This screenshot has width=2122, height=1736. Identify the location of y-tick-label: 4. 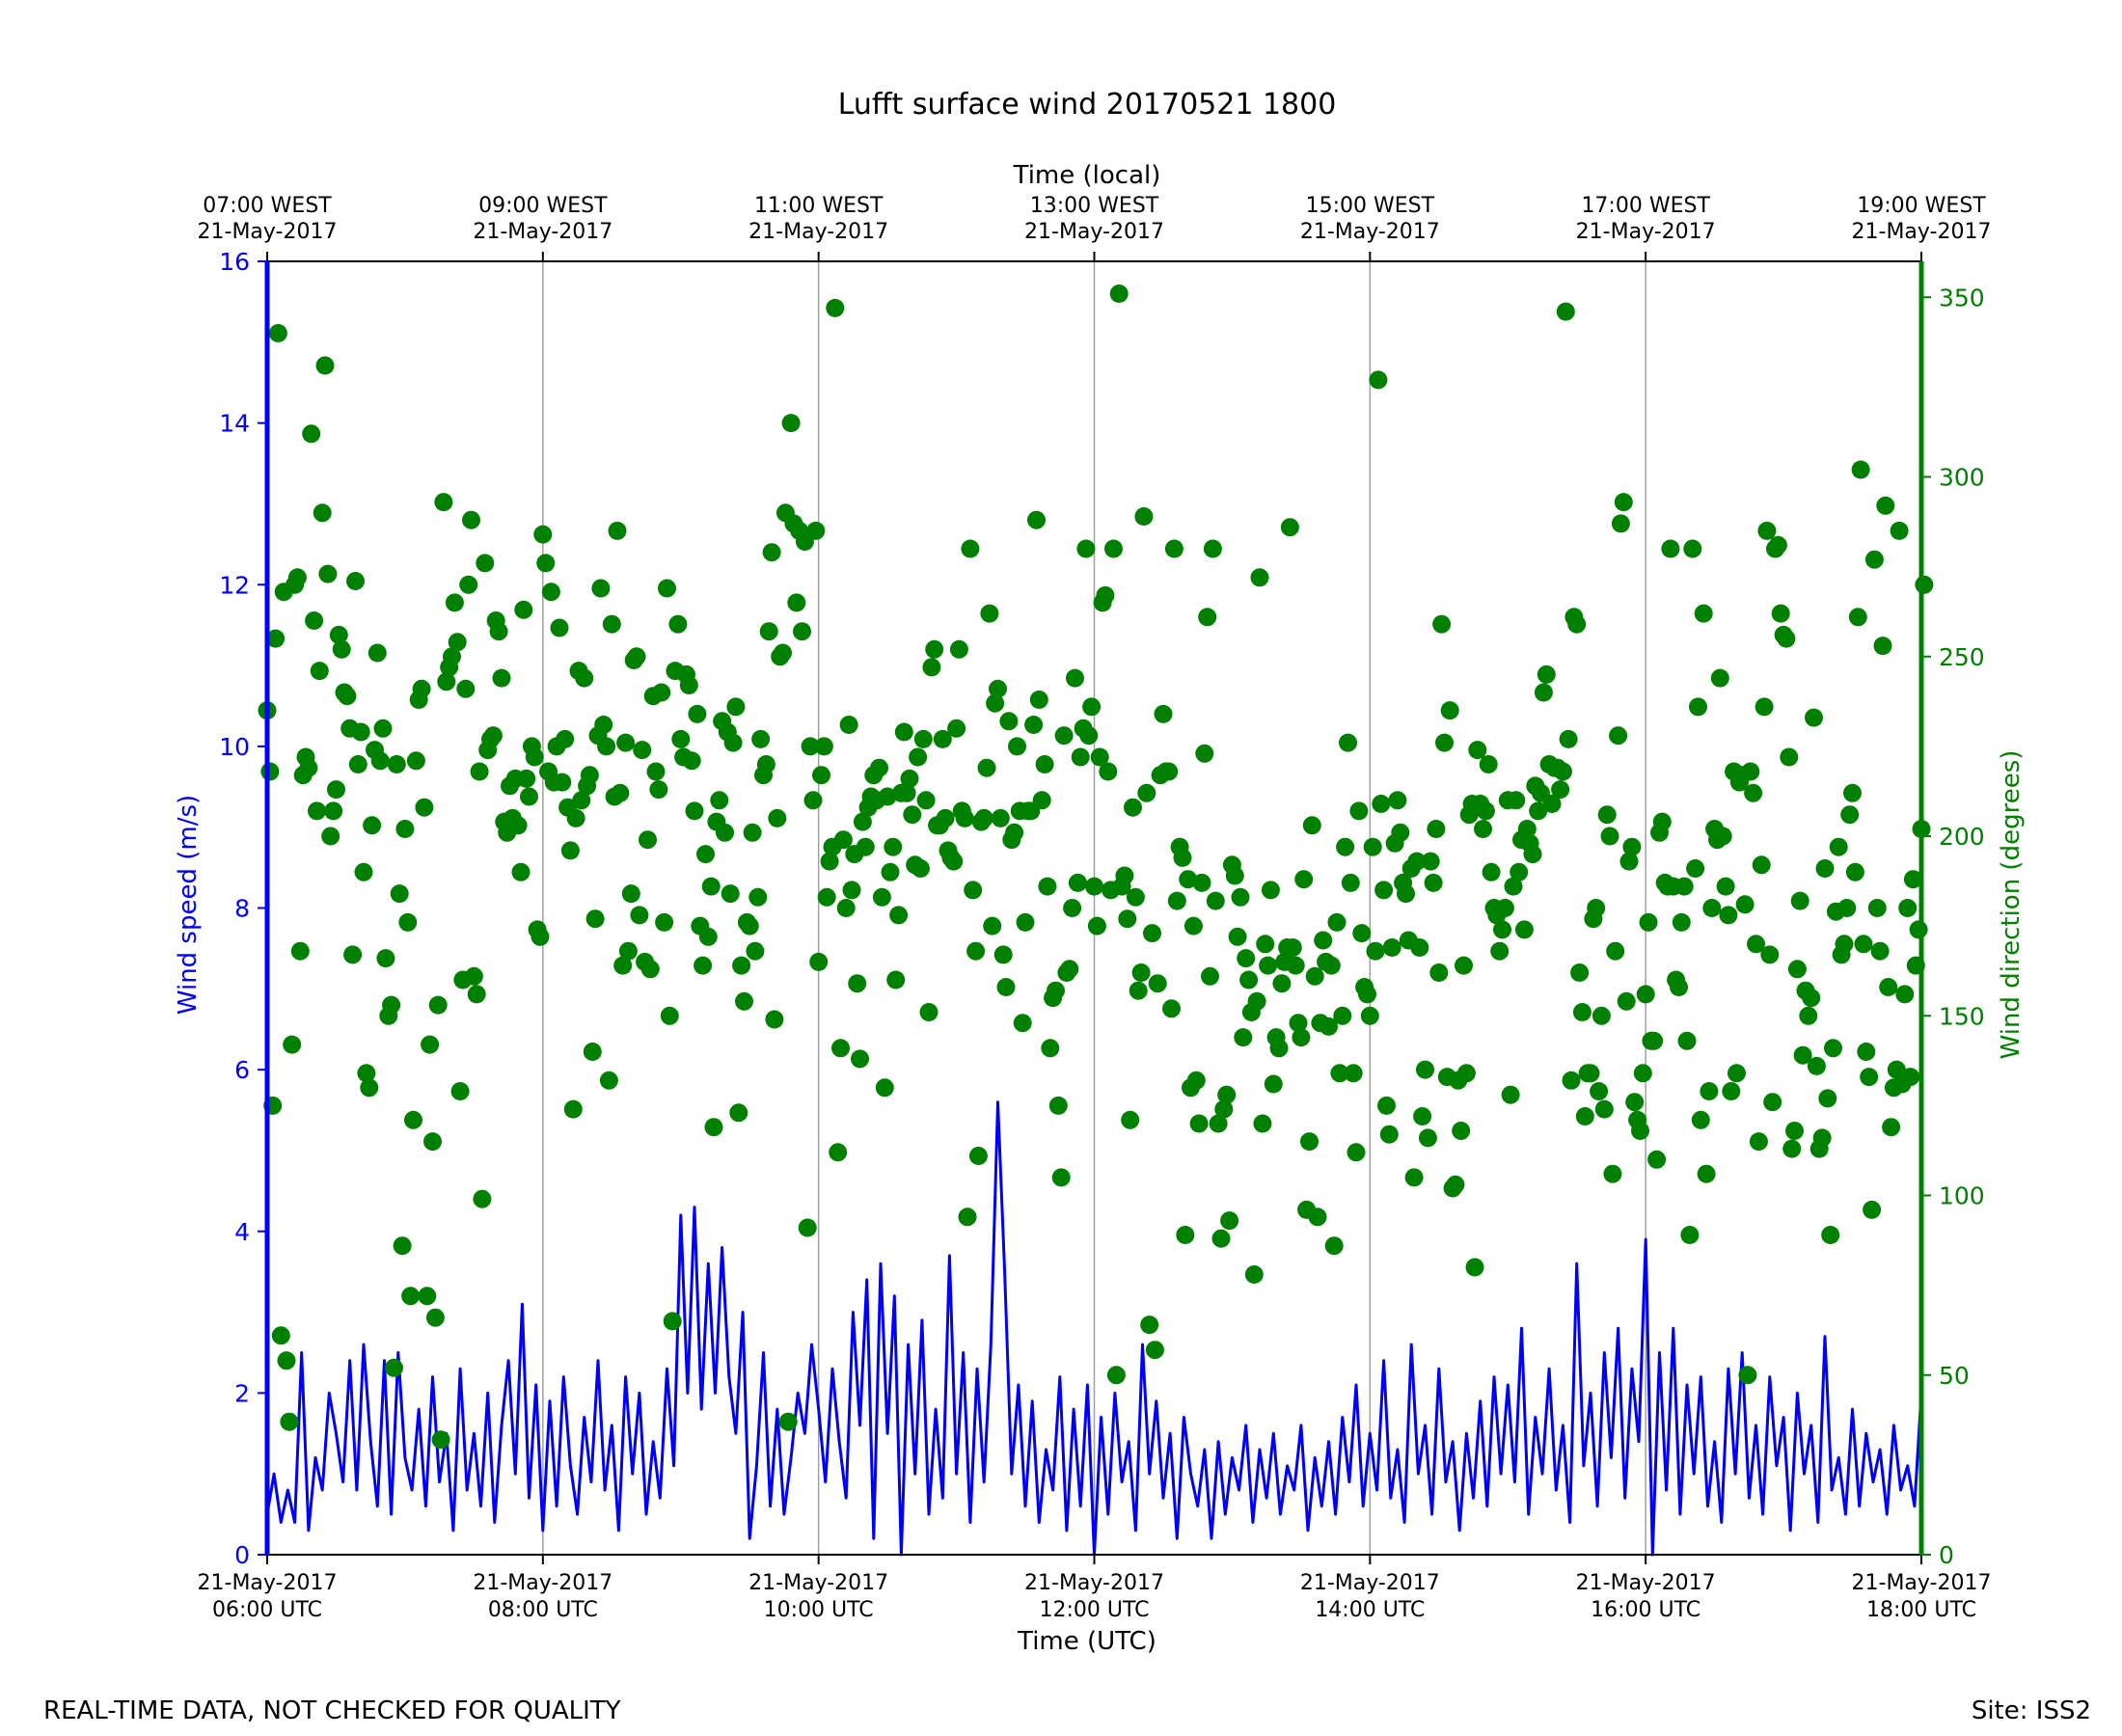
(242, 1232).